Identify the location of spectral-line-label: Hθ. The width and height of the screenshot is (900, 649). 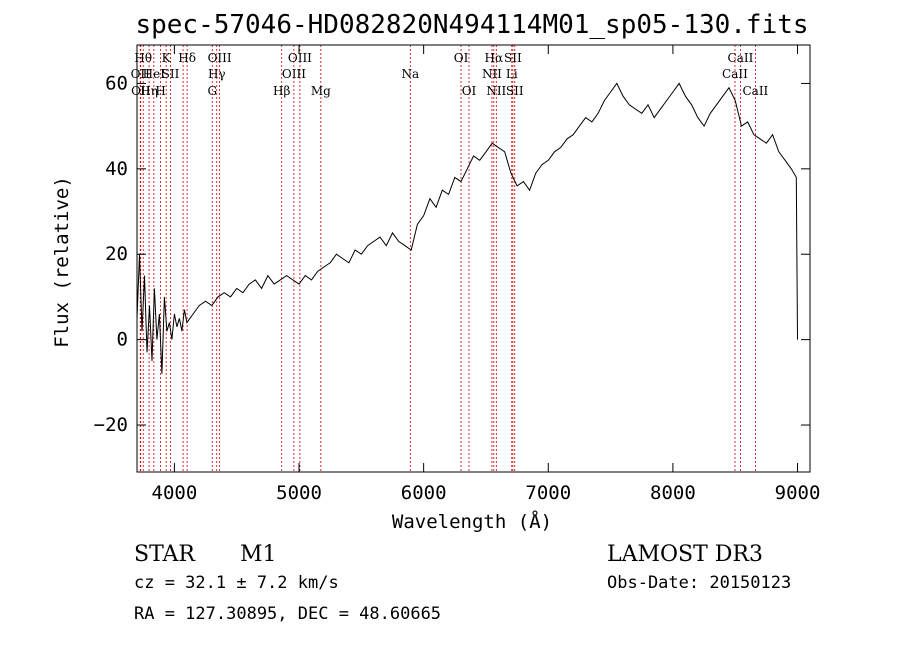
(143, 58).